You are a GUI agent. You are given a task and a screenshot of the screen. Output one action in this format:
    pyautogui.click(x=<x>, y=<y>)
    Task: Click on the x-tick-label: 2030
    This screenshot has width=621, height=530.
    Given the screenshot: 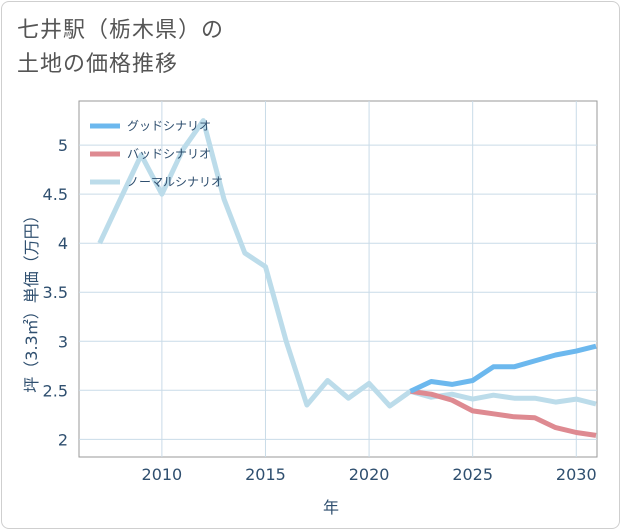 What is the action you would take?
    pyautogui.click(x=576, y=474)
    